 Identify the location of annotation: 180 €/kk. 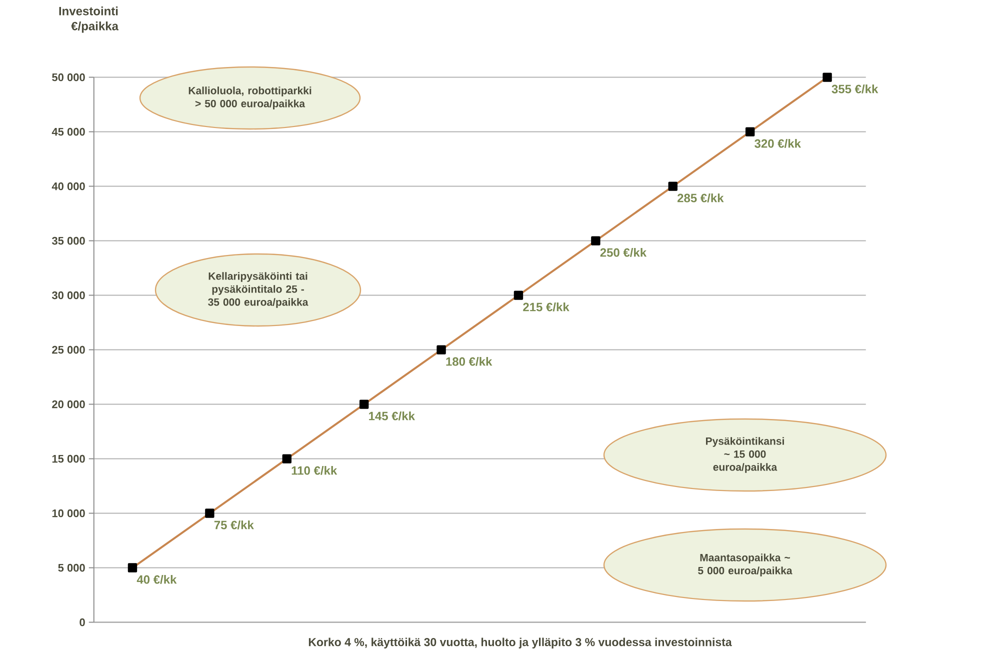
(469, 361).